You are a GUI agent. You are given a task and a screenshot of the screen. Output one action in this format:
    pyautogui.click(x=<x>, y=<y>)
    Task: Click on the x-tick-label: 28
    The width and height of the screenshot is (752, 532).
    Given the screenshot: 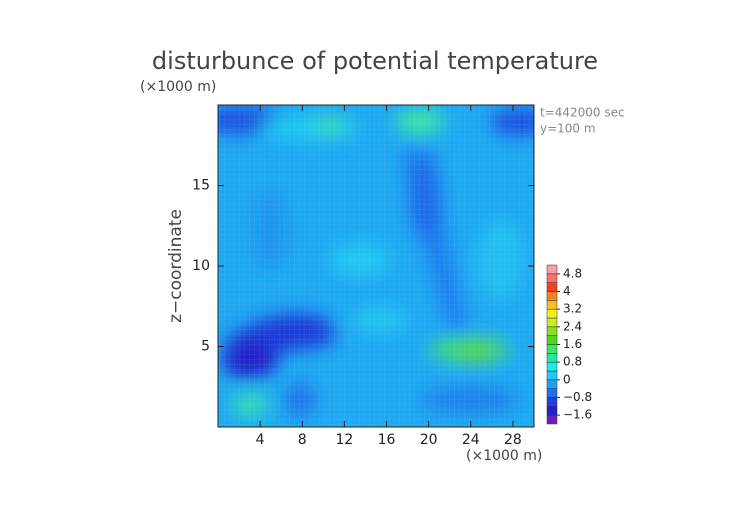 What is the action you would take?
    pyautogui.click(x=513, y=440)
    